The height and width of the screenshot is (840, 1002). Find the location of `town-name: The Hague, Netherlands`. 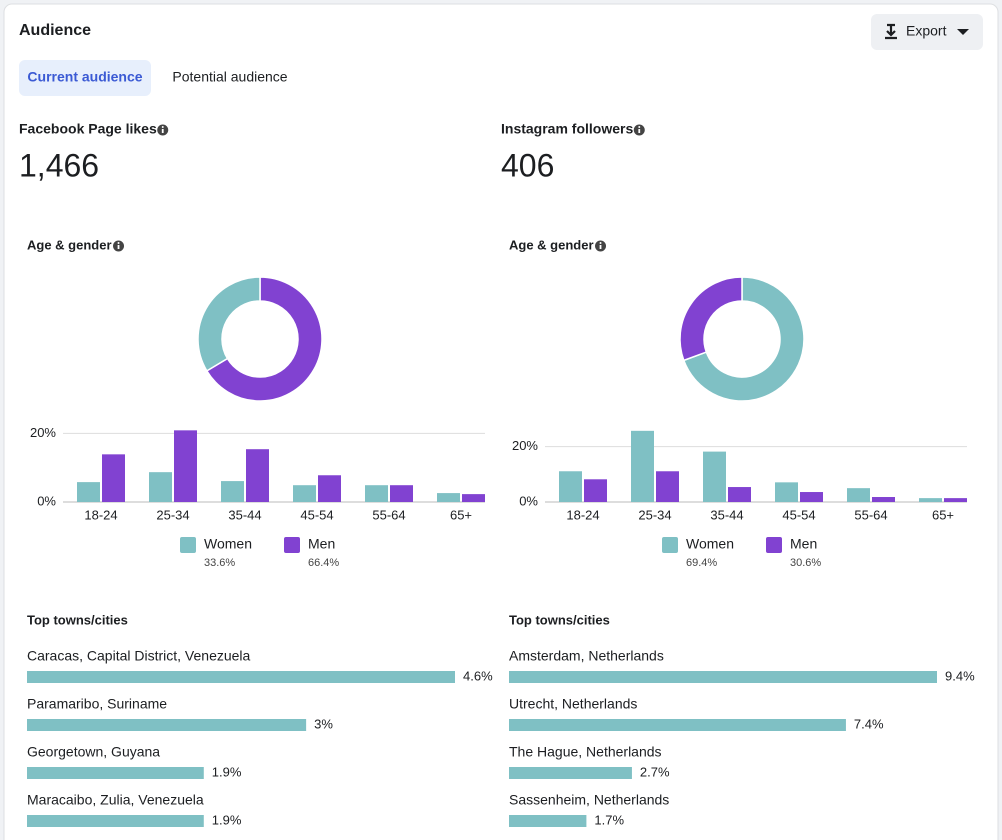

town-name: The Hague, Netherlands is located at coordinates (585, 752).